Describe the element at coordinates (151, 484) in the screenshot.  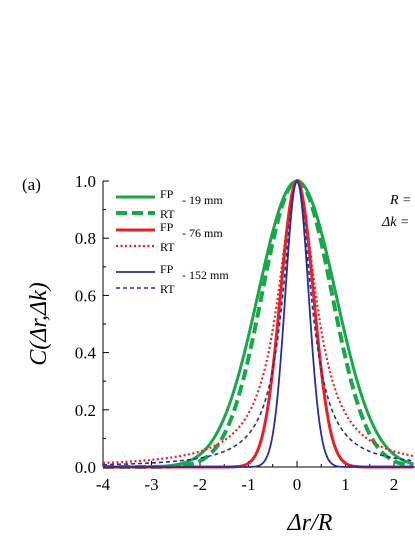
I see `x-tick-label: -3` at that location.